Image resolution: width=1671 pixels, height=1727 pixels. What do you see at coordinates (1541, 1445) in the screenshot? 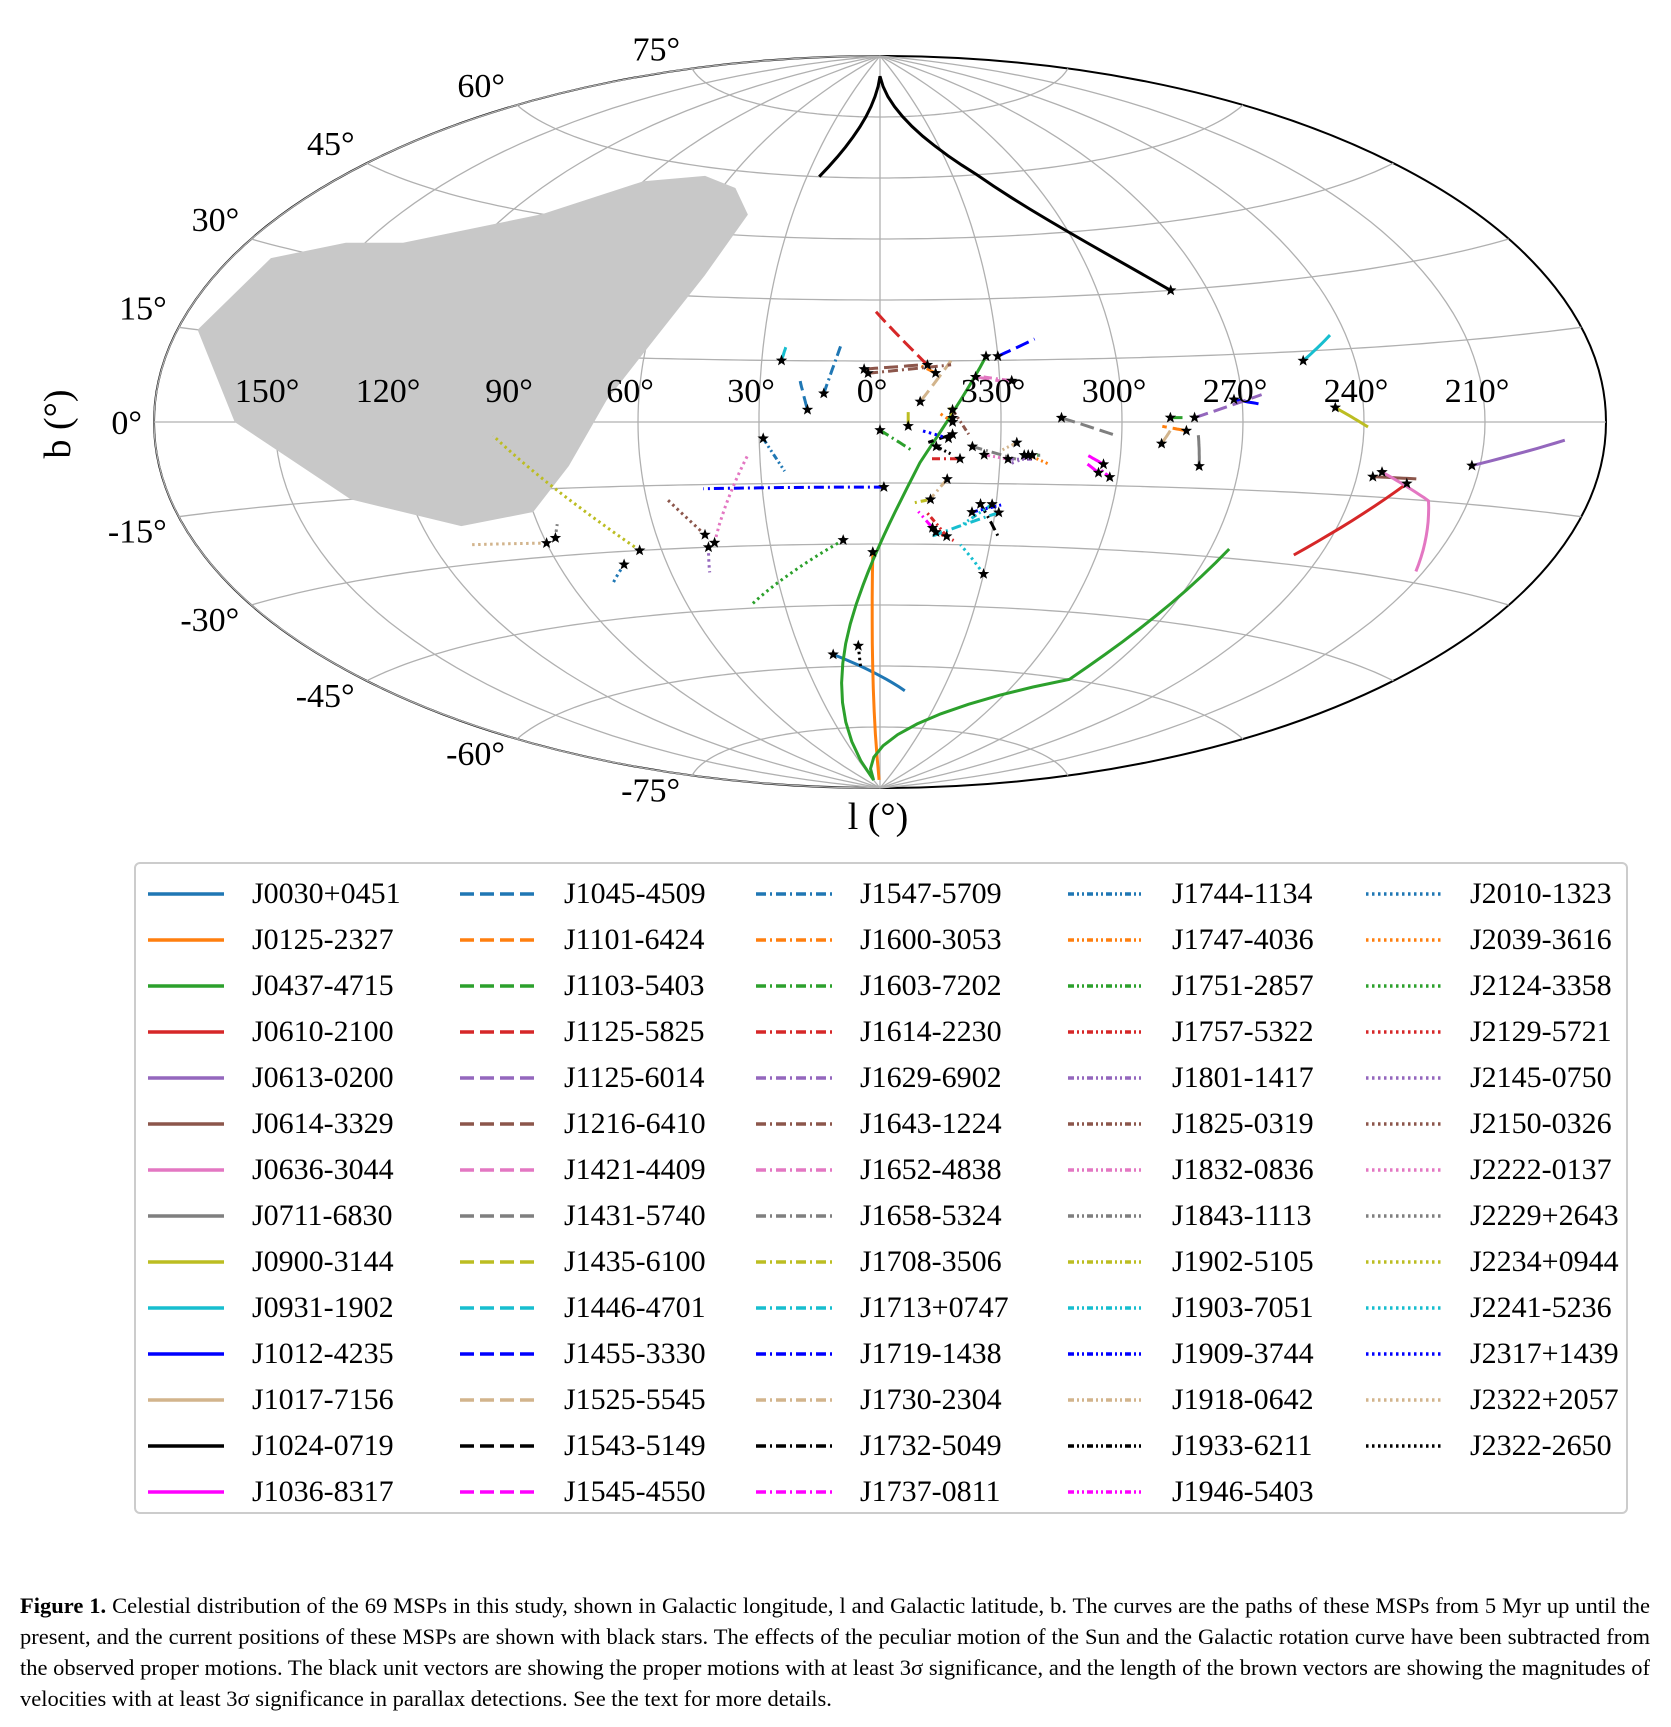
I see `legend-label: J2322-2650` at bounding box center [1541, 1445].